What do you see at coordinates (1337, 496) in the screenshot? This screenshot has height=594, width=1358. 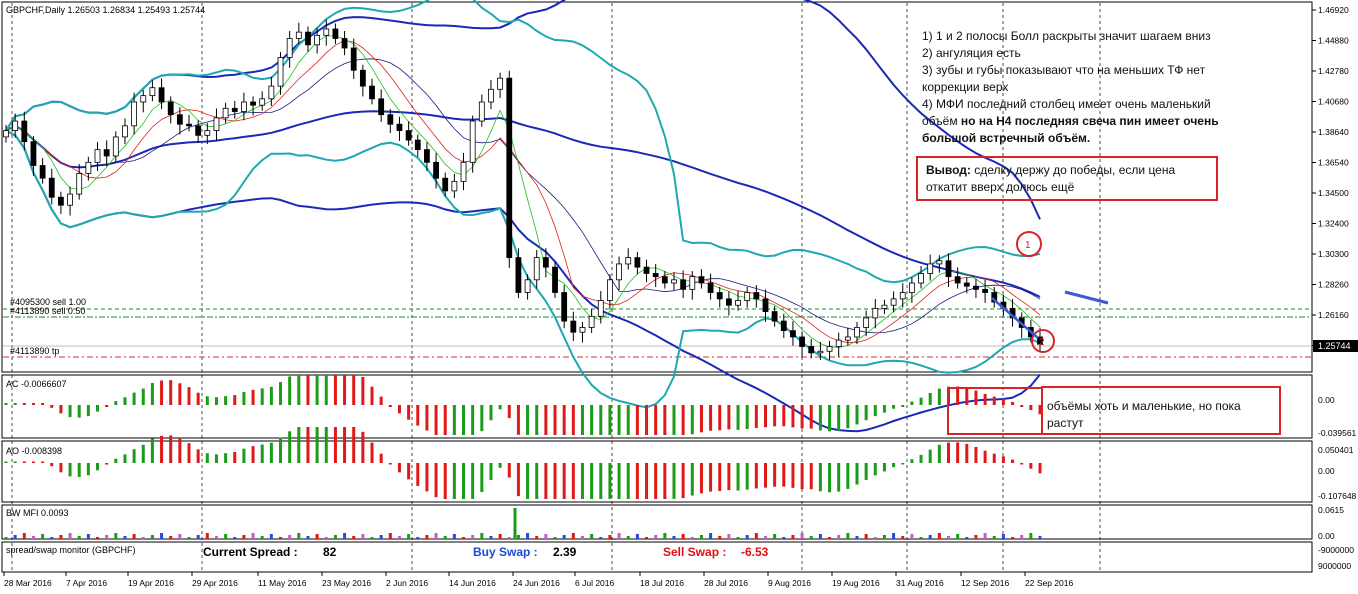 I see `ao-axis-label: -0.107648` at bounding box center [1337, 496].